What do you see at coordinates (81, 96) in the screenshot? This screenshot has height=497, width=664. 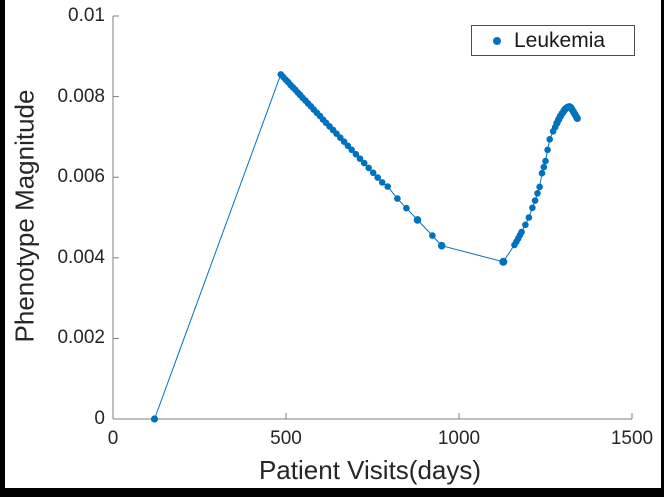 I see `y-tick-label: 0.008` at bounding box center [81, 96].